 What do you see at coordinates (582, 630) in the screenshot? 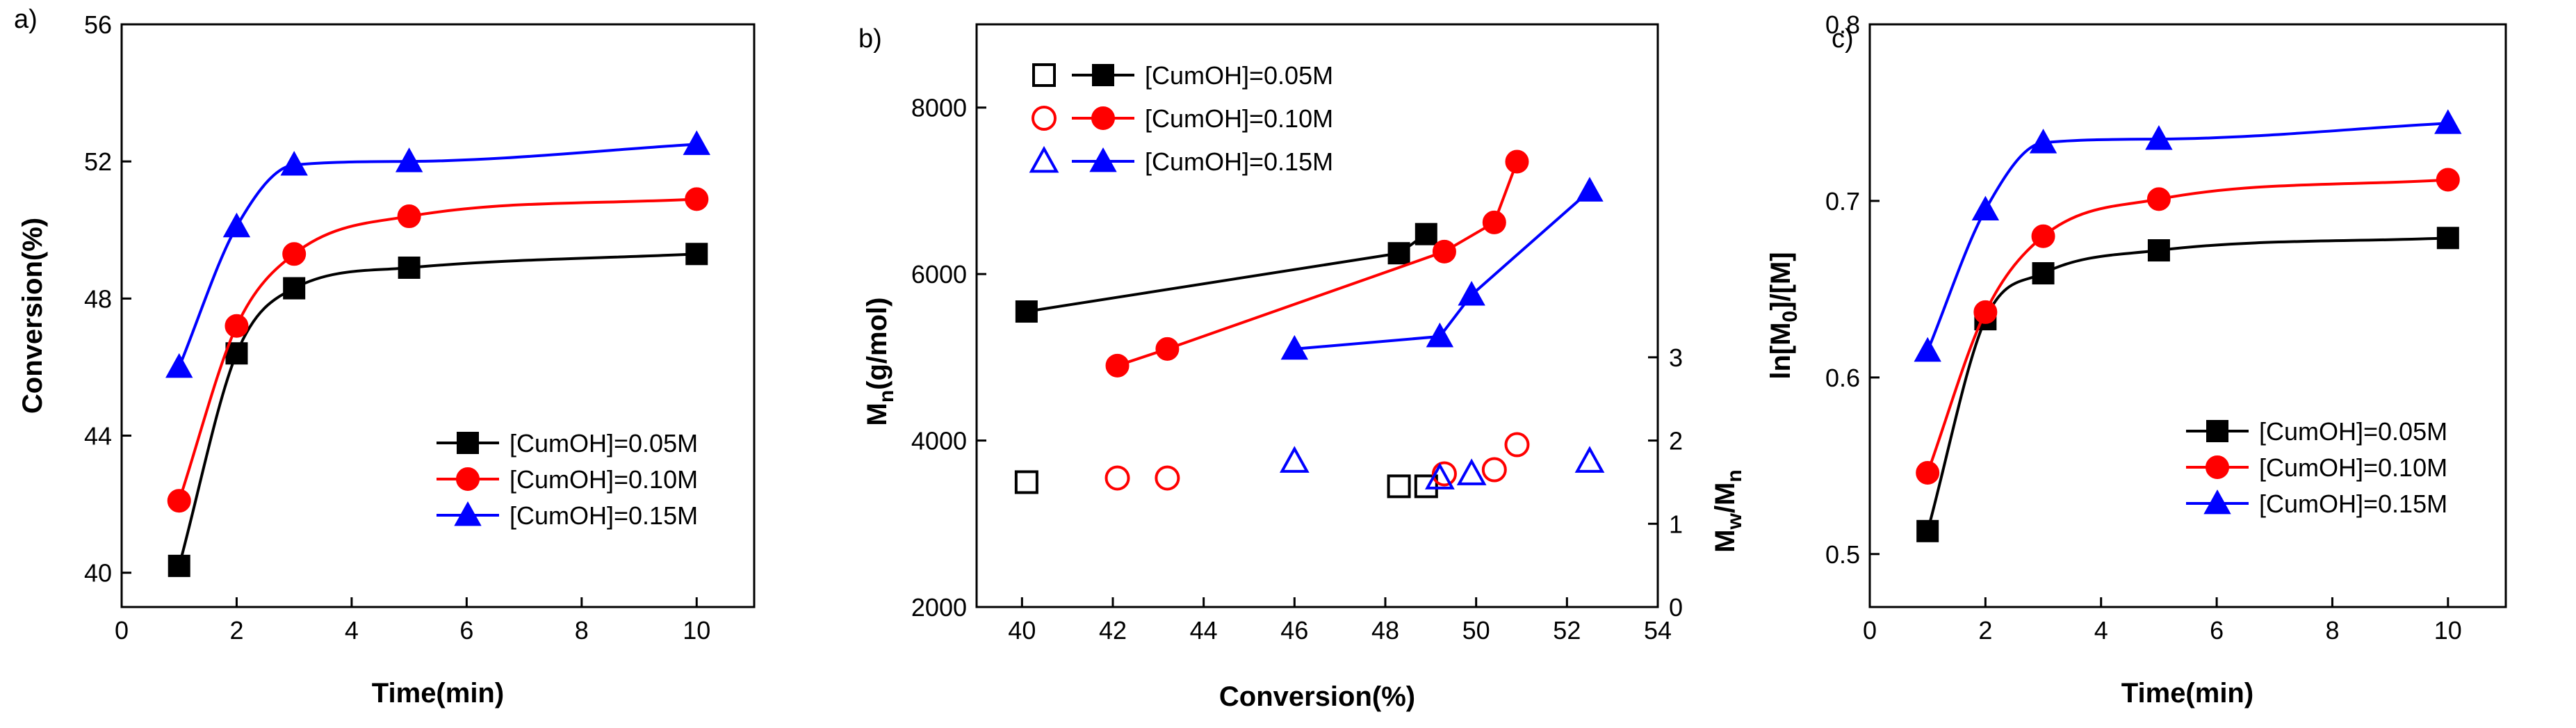
I see `x-tick-label: 8` at bounding box center [582, 630].